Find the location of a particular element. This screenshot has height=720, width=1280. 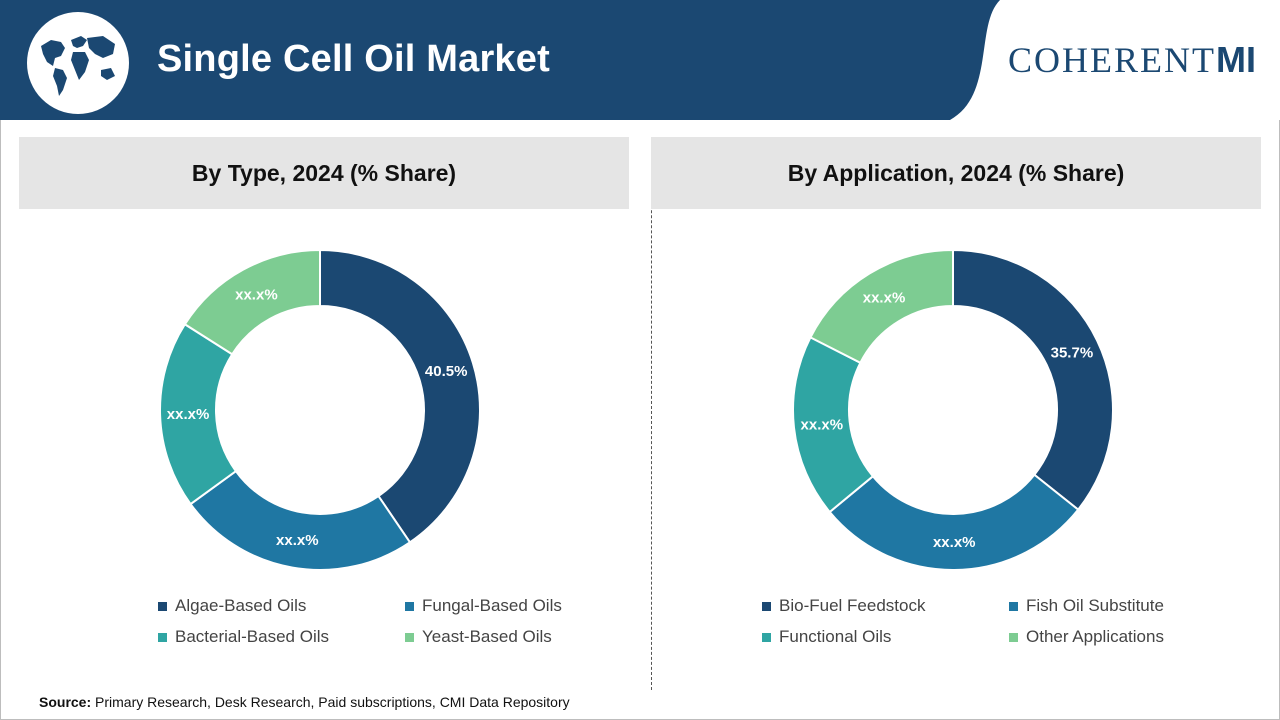

application-slice-label-4: xx.x% is located at coordinates (884, 297).